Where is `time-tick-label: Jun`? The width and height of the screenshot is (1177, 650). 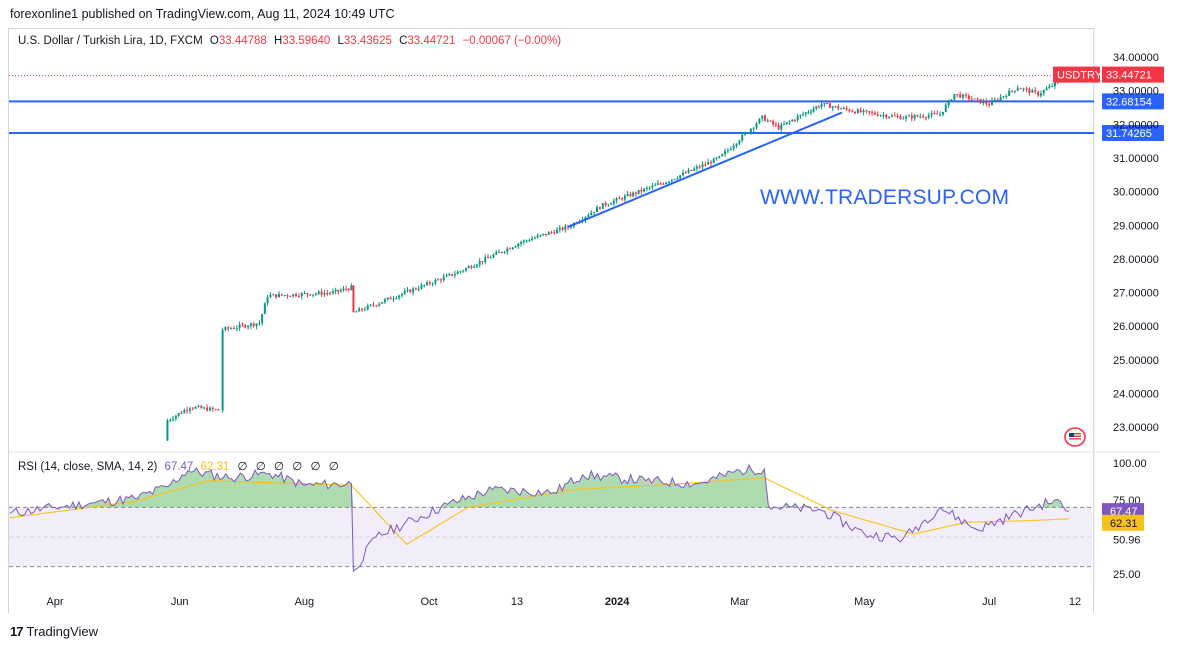 time-tick-label: Jun is located at coordinates (180, 602).